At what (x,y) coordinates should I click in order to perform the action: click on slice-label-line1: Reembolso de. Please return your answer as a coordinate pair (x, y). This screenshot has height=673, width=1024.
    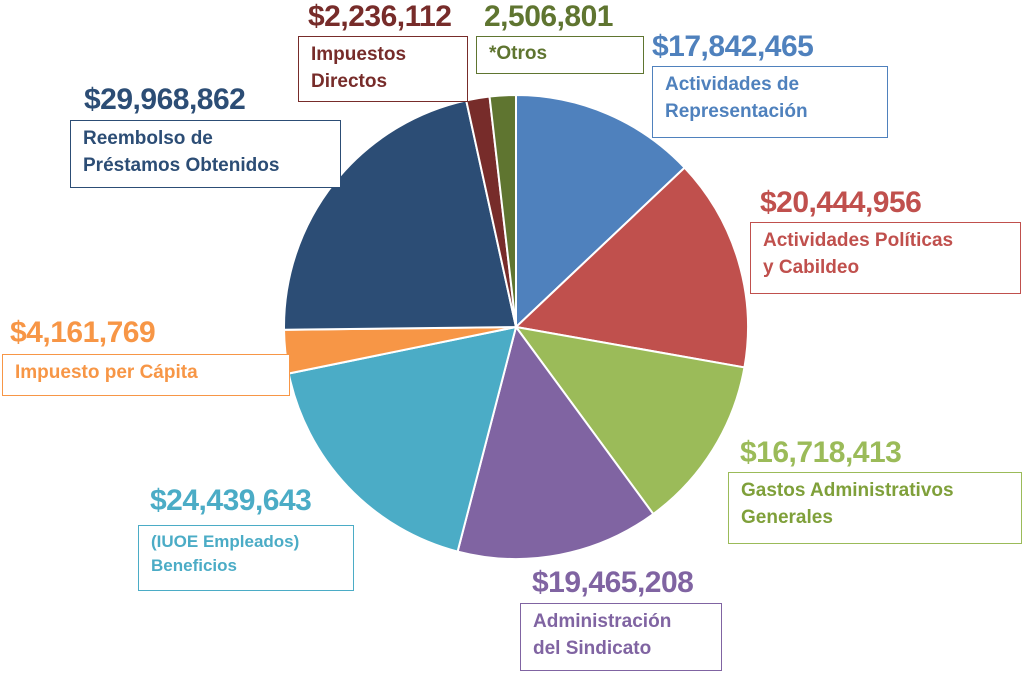
    Looking at the image, I should click on (148, 138).